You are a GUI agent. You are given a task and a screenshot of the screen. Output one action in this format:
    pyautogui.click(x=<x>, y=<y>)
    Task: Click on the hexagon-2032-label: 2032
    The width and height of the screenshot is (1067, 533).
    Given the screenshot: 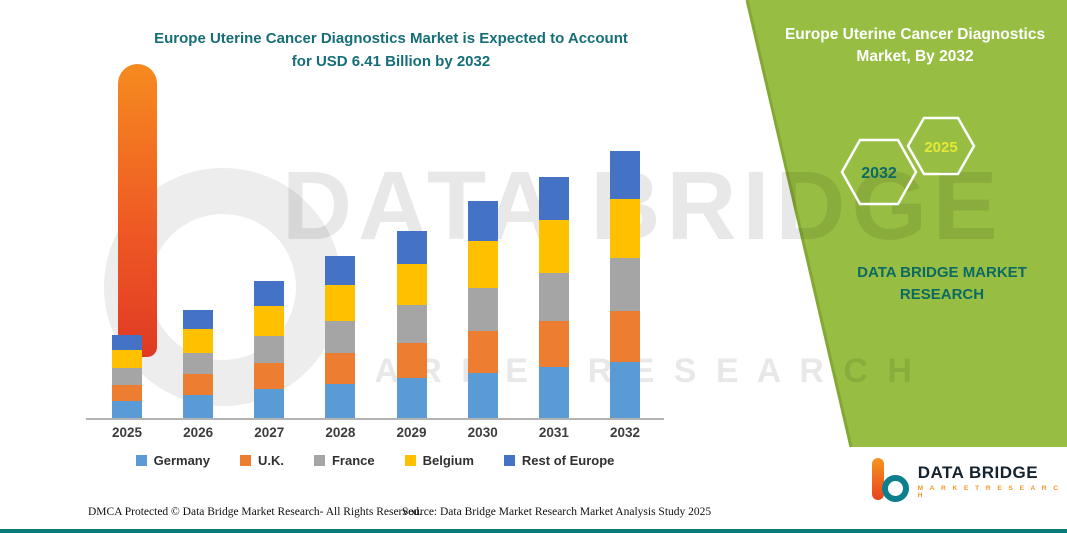 What is the action you would take?
    pyautogui.click(x=879, y=173)
    